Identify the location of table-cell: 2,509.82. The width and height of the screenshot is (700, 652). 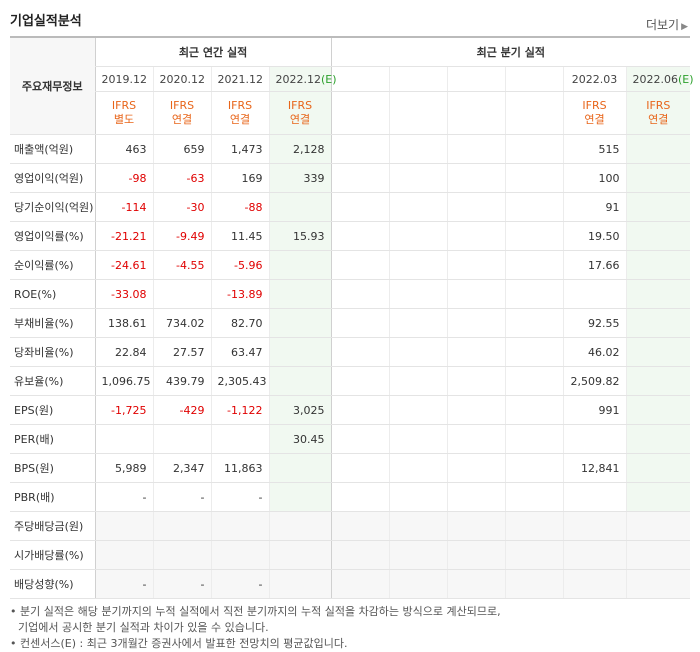
(594, 381).